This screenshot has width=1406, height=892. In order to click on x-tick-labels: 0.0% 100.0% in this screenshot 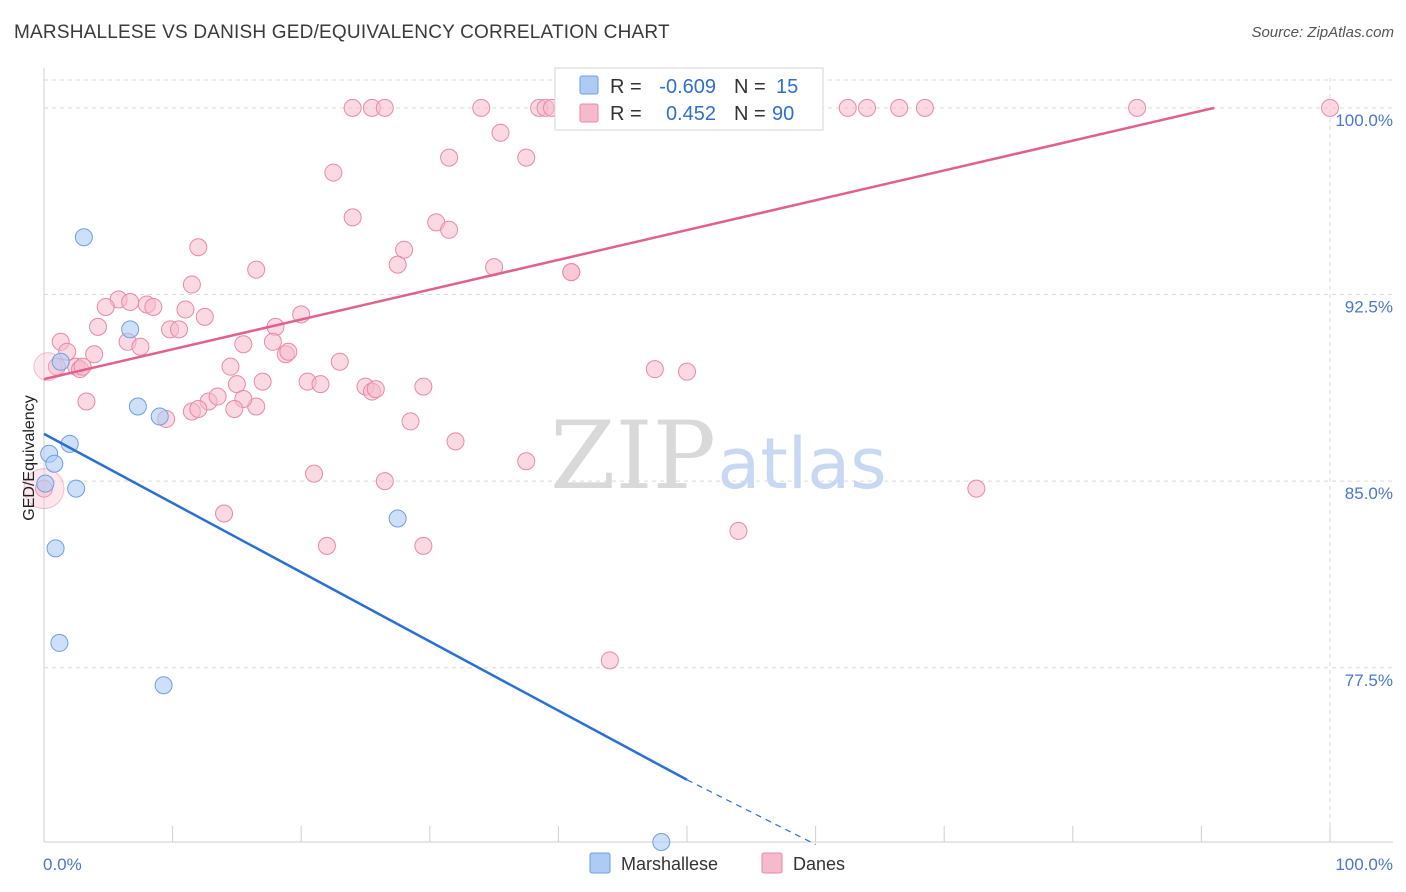, I will do `click(718, 864)`.